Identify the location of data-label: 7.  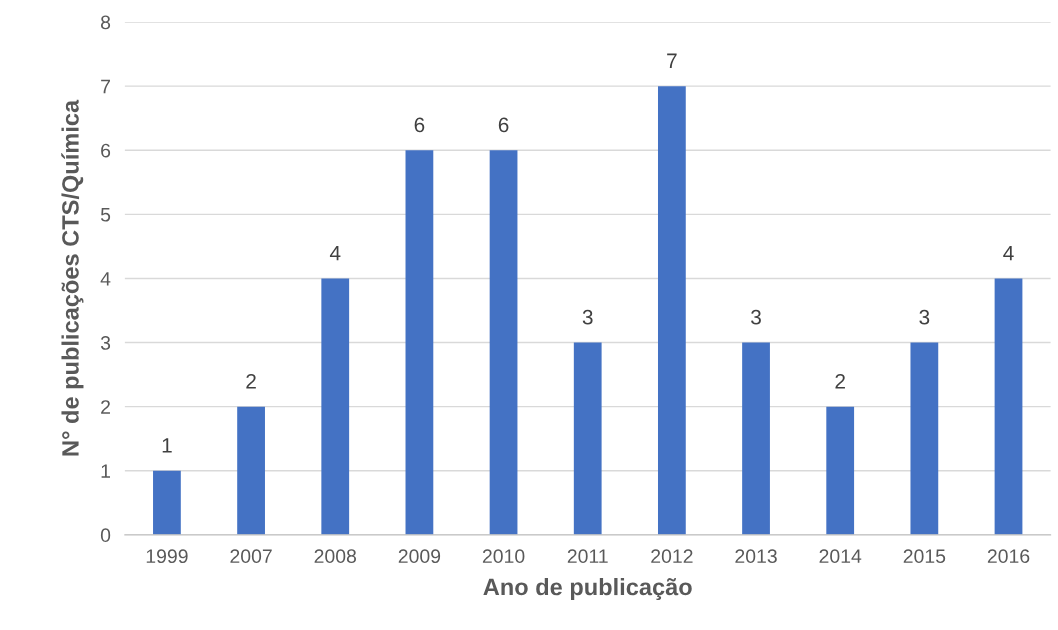
(672, 60).